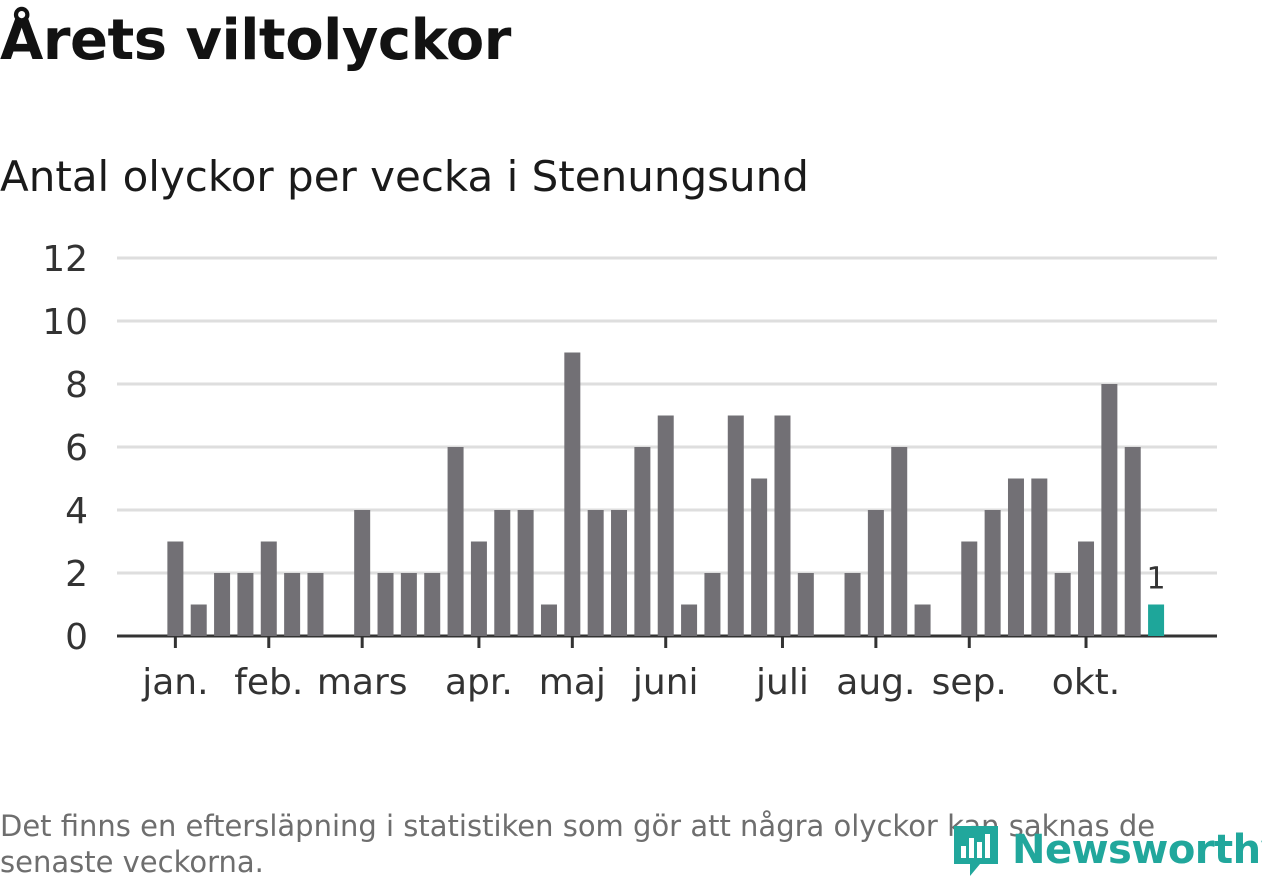 The width and height of the screenshot is (1262, 880). I want to click on x-axis-ticks: jan. feb. mars apr. maj juni juli aug. sep. okt., so click(630, 669).